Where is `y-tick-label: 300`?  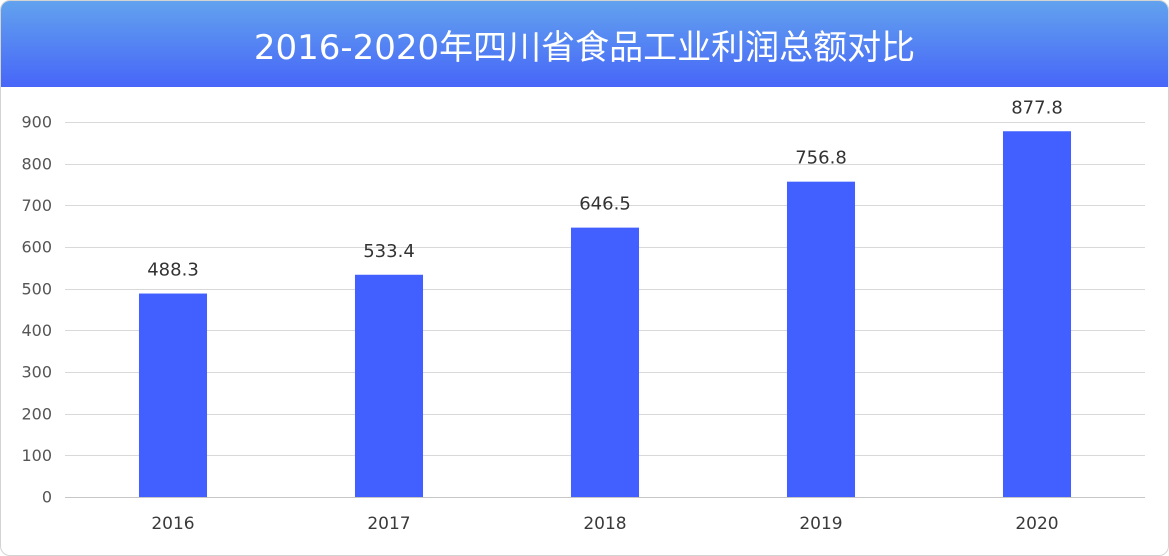 y-tick-label: 300 is located at coordinates (36, 372).